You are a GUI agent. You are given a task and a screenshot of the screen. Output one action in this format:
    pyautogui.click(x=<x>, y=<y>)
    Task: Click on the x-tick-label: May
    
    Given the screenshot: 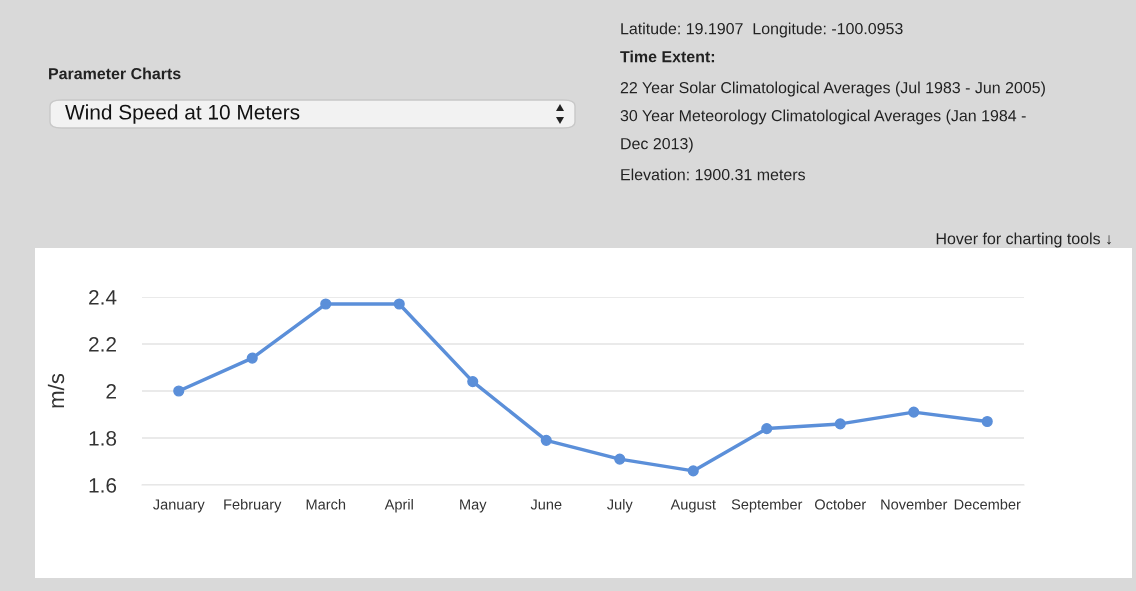 What is the action you would take?
    pyautogui.click(x=473, y=506)
    